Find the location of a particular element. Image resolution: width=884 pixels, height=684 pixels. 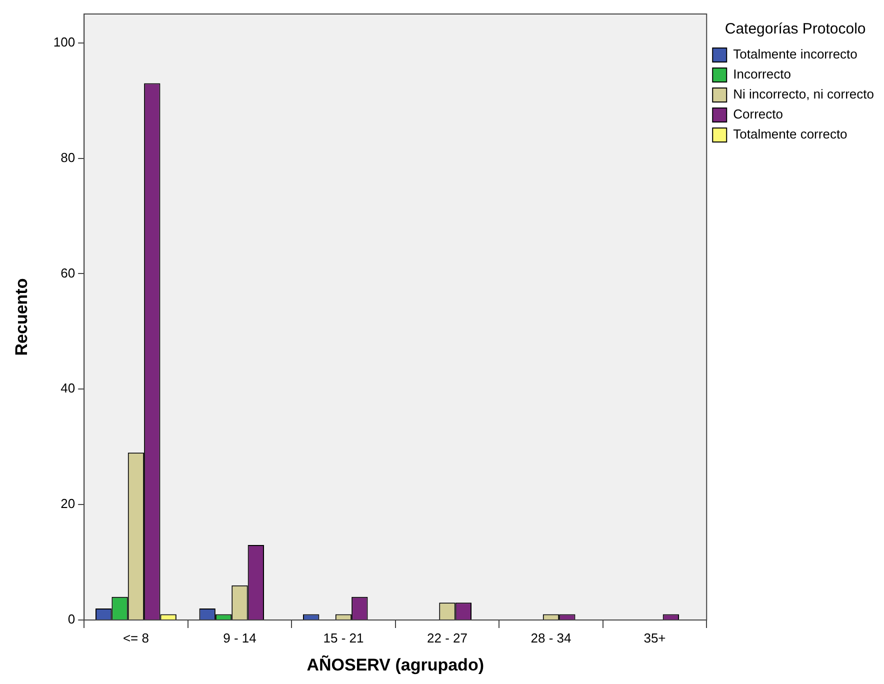

x-axis-title: AÑOSERV (agrupado) is located at coordinates (395, 664).